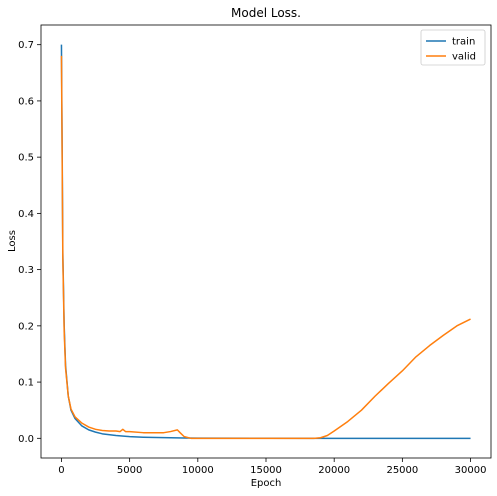  What do you see at coordinates (26, 214) in the screenshot?
I see `y-tick-label: 0.4` at bounding box center [26, 214].